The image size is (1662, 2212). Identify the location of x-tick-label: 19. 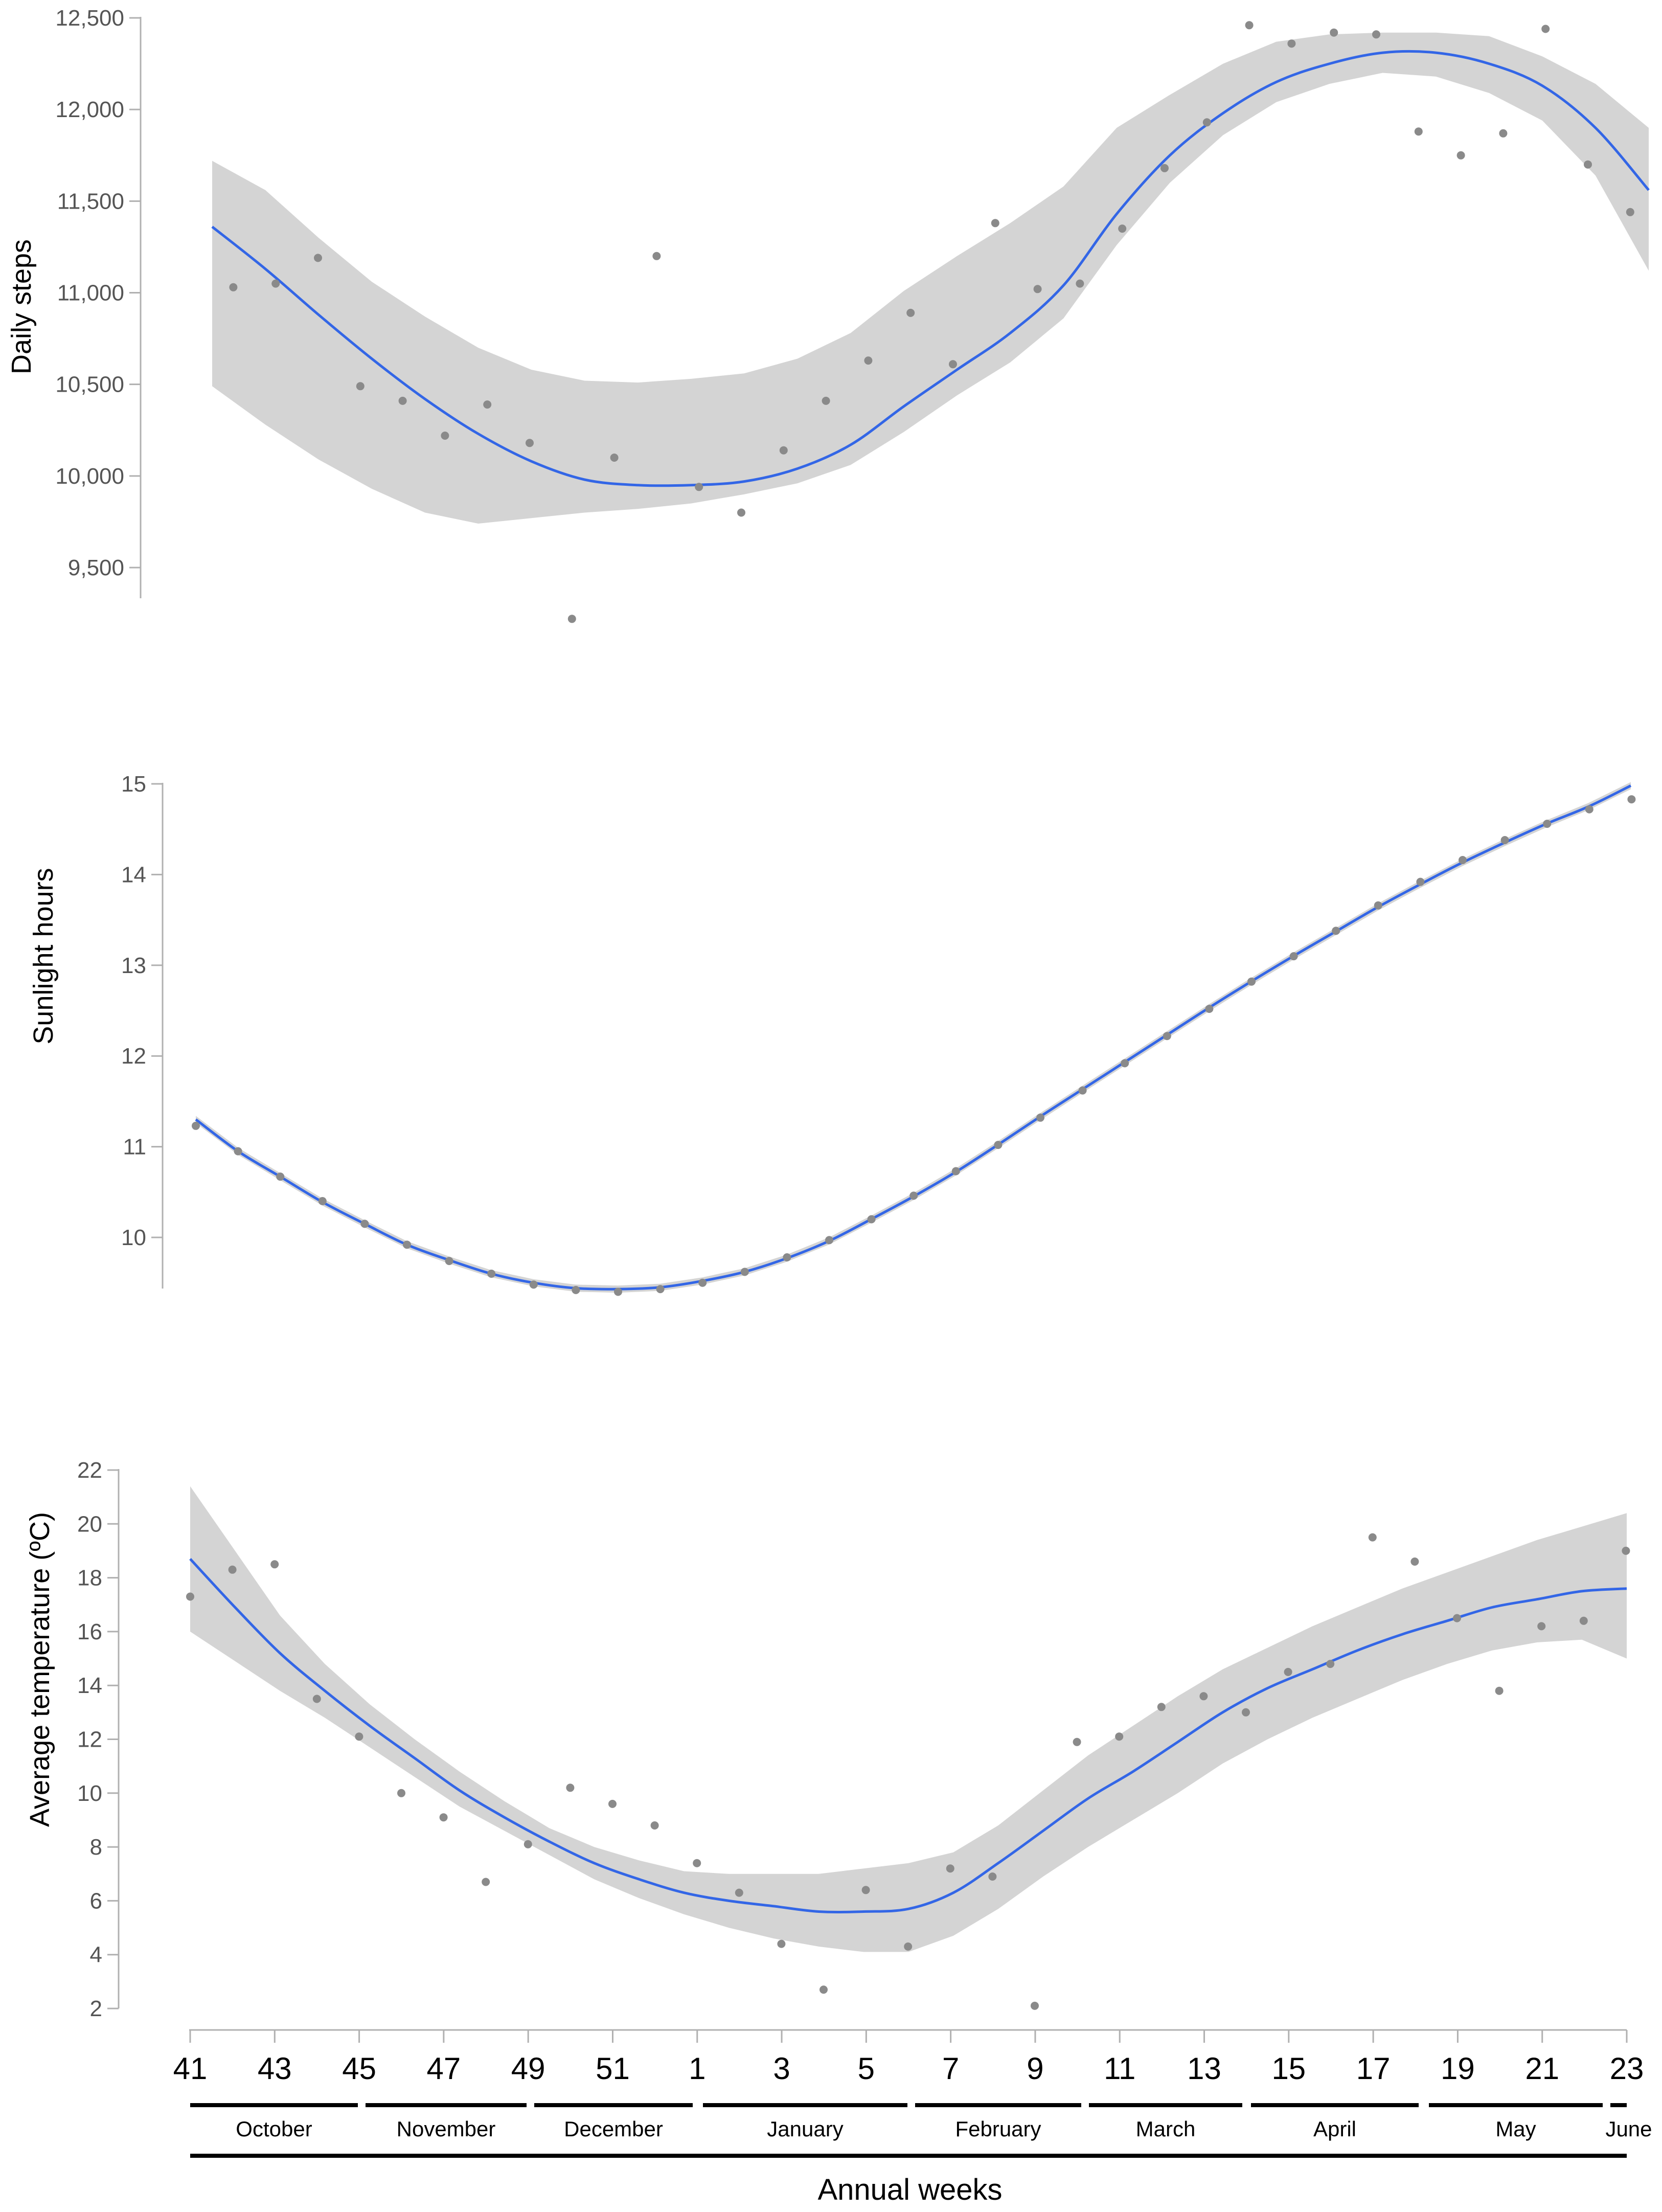
(1458, 2068).